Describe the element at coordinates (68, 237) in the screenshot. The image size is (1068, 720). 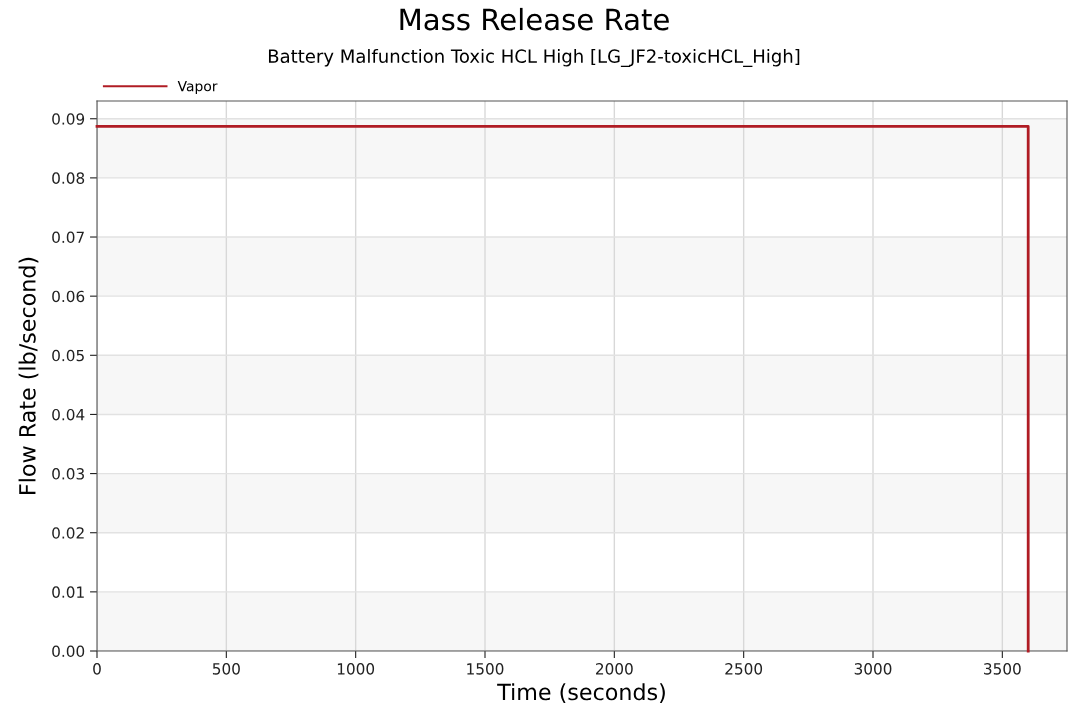
I see `y-tick-label: 0.07` at that location.